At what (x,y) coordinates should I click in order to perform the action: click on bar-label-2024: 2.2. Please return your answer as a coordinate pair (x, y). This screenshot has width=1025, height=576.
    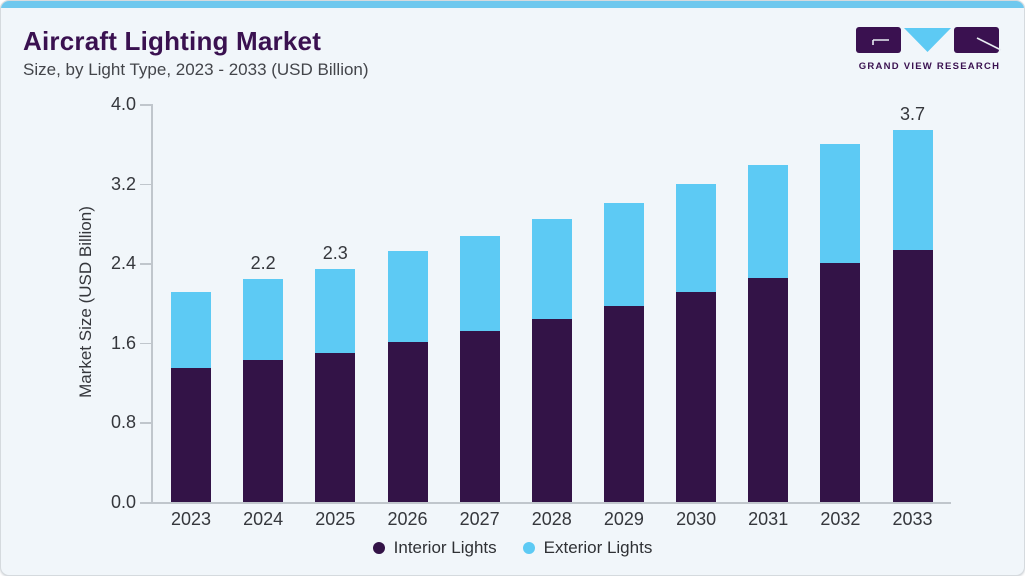
    Looking at the image, I should click on (263, 263).